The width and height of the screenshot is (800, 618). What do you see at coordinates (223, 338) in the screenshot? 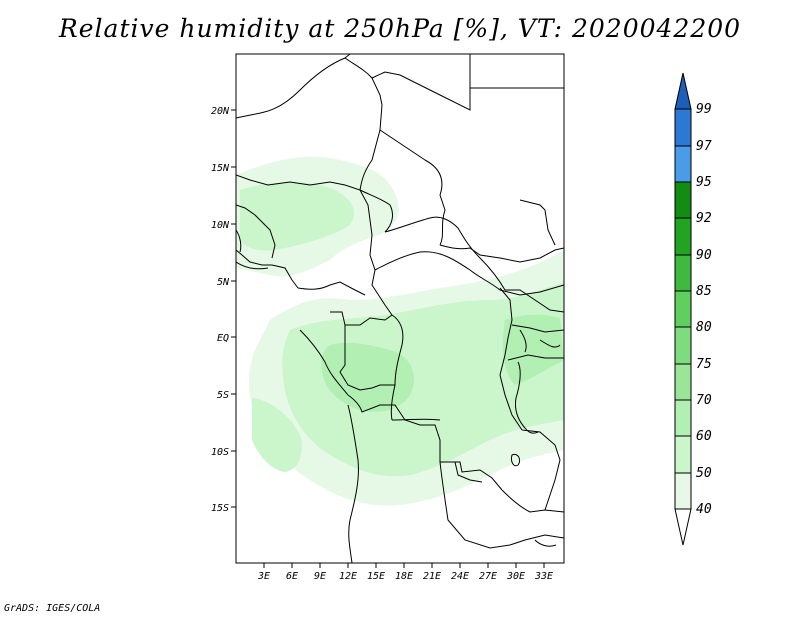
I see `lat-label: EQ` at bounding box center [223, 338].